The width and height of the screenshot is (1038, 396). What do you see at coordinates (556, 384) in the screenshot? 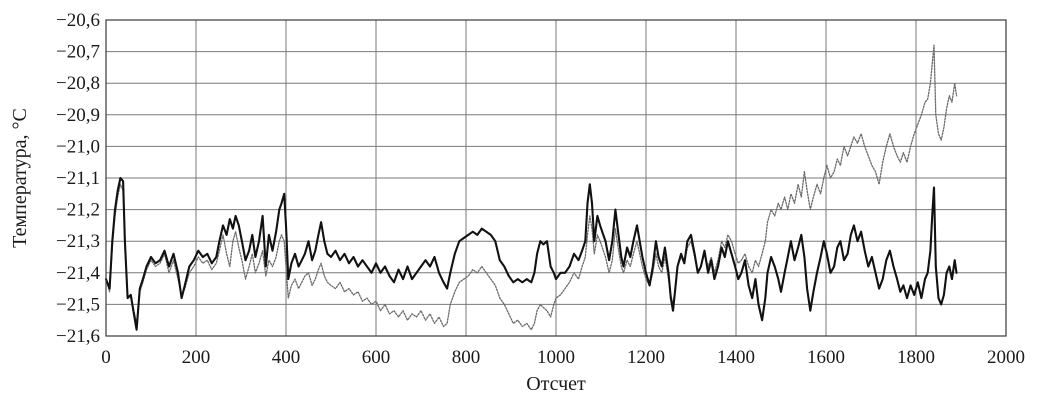
I see `x-axis-label: Отсчет` at bounding box center [556, 384].